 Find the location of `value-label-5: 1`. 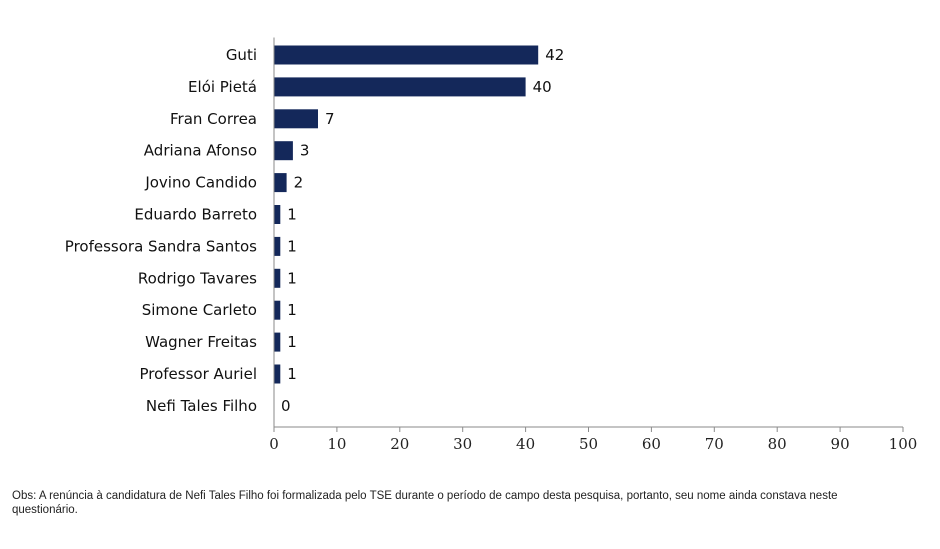

value-label-5: 1 is located at coordinates (292, 215).